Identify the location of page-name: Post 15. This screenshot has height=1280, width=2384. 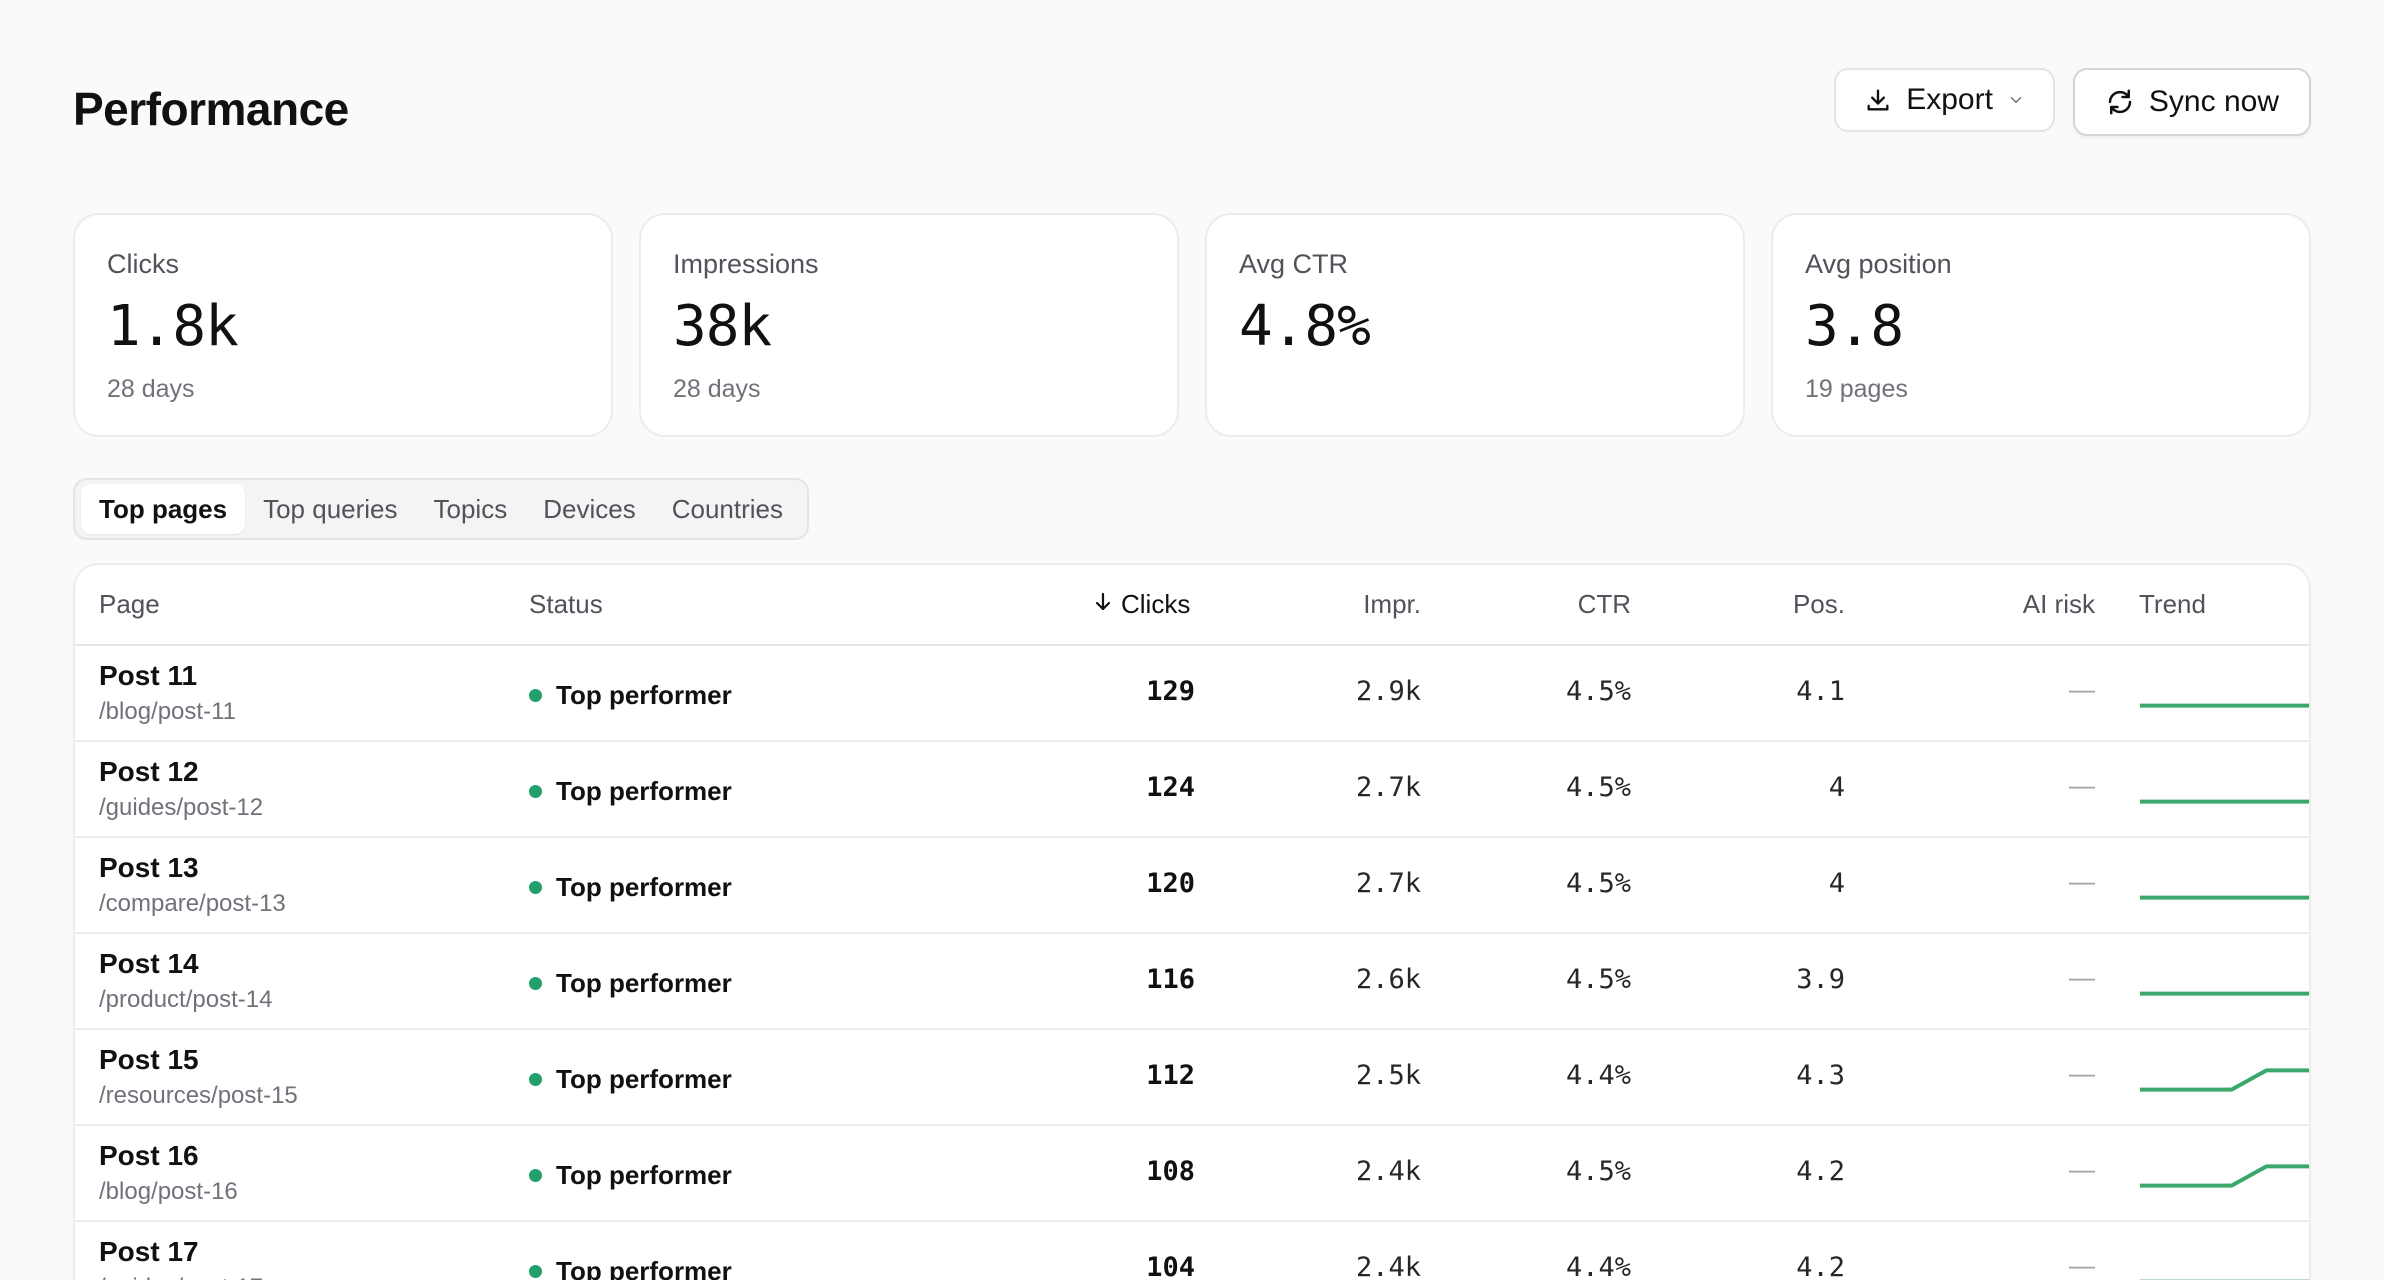
(149, 1059).